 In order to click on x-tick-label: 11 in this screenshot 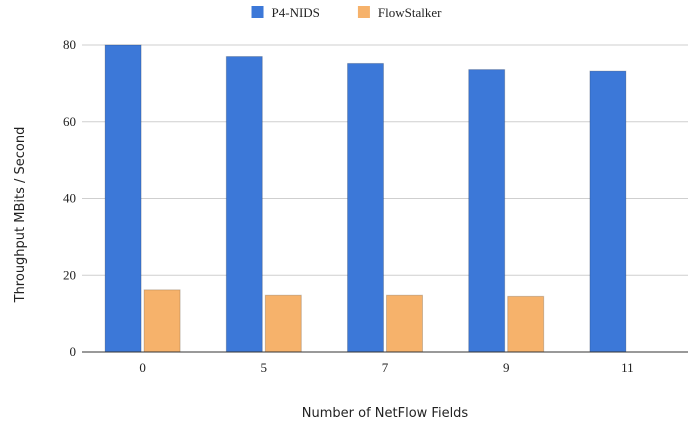, I will do `click(627, 367)`.